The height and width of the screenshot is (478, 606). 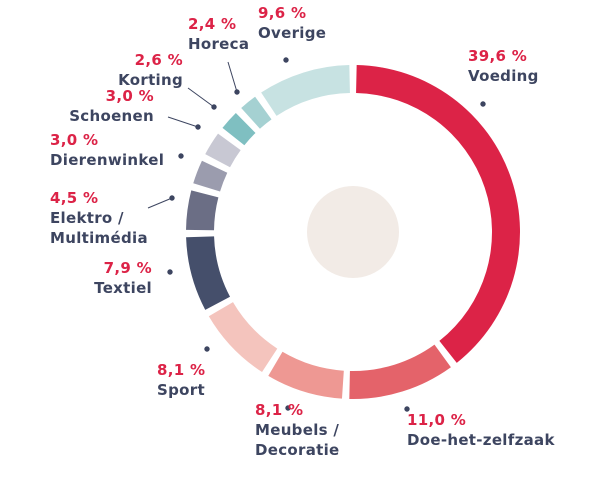 I want to click on slice-label: 9,6 % Overige, so click(x=308, y=23).